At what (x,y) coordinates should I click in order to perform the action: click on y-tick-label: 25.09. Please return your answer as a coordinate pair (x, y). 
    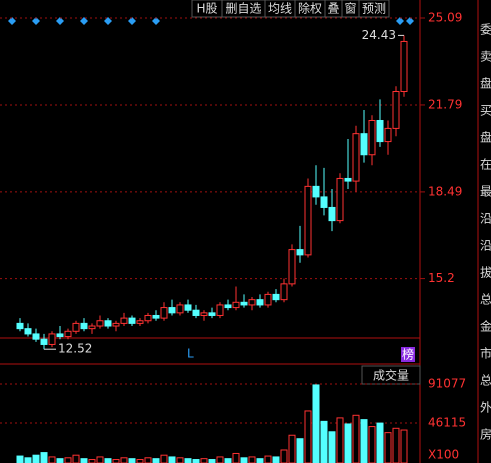
    Looking at the image, I should click on (445, 18).